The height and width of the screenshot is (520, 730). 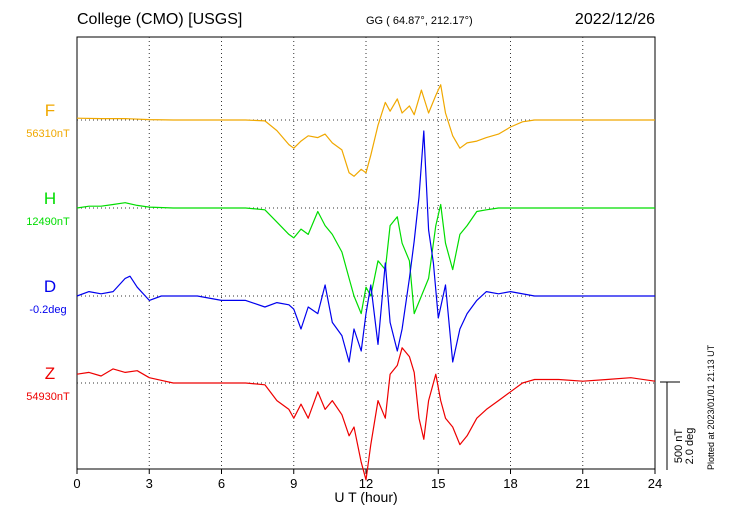 What do you see at coordinates (655, 483) in the screenshot?
I see `x-tick-label: 24` at bounding box center [655, 483].